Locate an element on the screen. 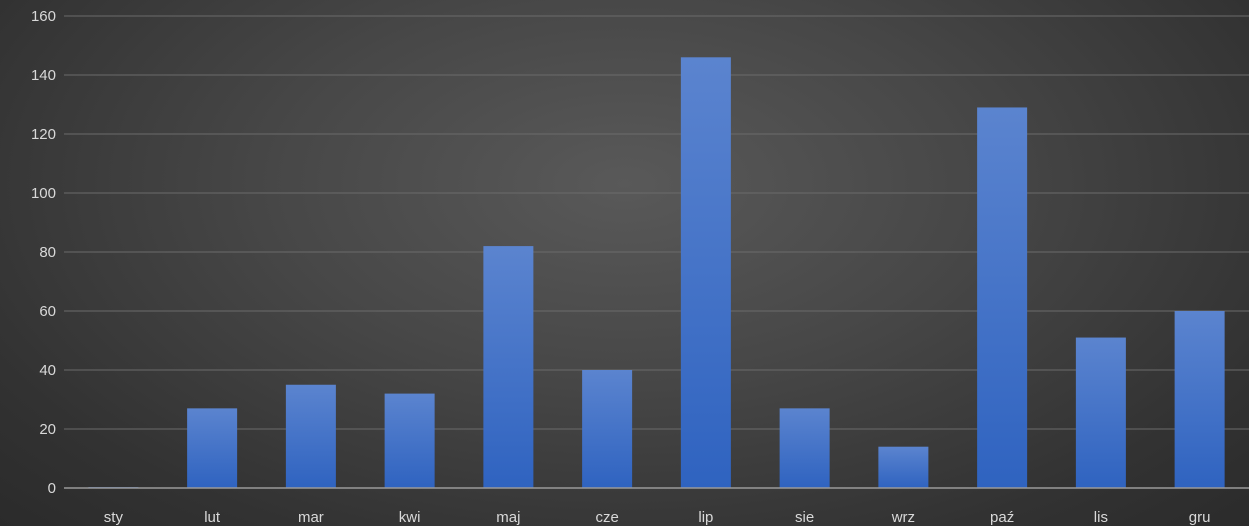 This screenshot has height=526, width=1249. y-tick-label: 40 is located at coordinates (47, 370).